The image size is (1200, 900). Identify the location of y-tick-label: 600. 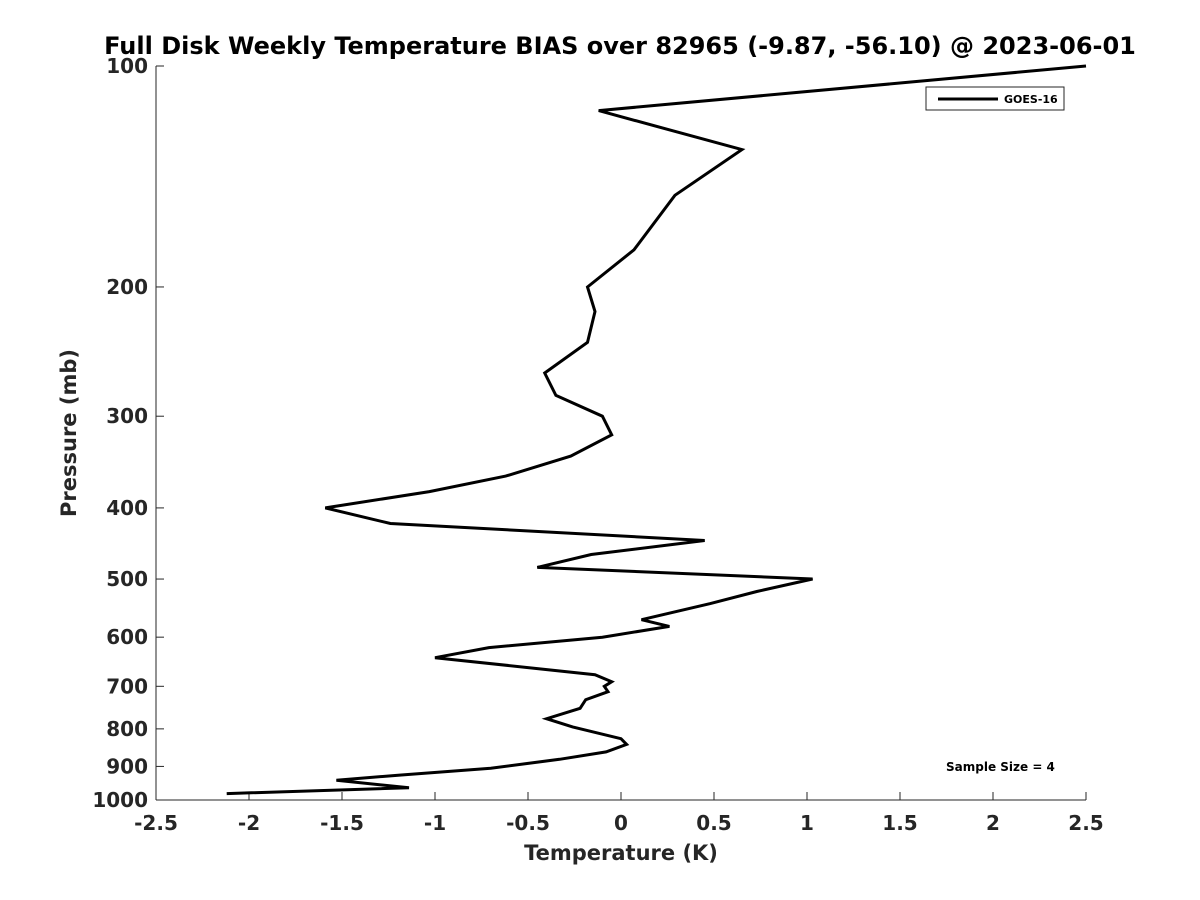
(127, 637).